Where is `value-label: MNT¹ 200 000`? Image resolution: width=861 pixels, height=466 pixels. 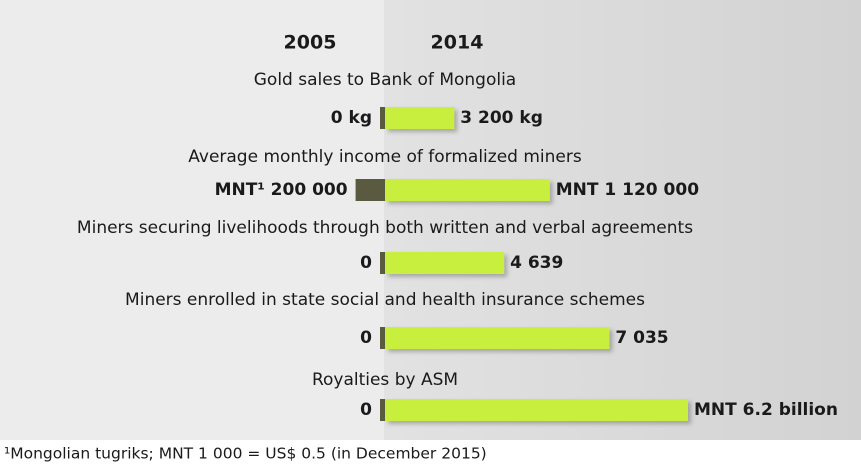 value-label: MNT¹ 200 000 is located at coordinates (281, 190).